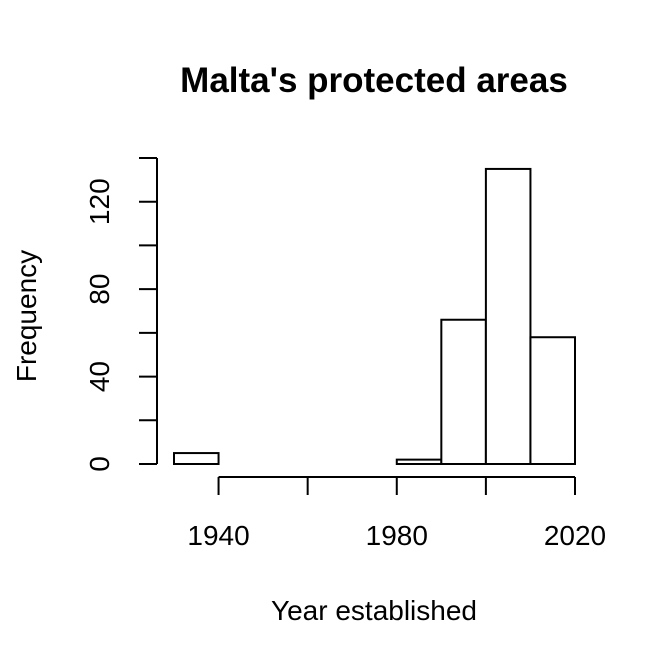  Describe the element at coordinates (374, 610) in the screenshot. I see `x-axis-label: Year established` at that location.